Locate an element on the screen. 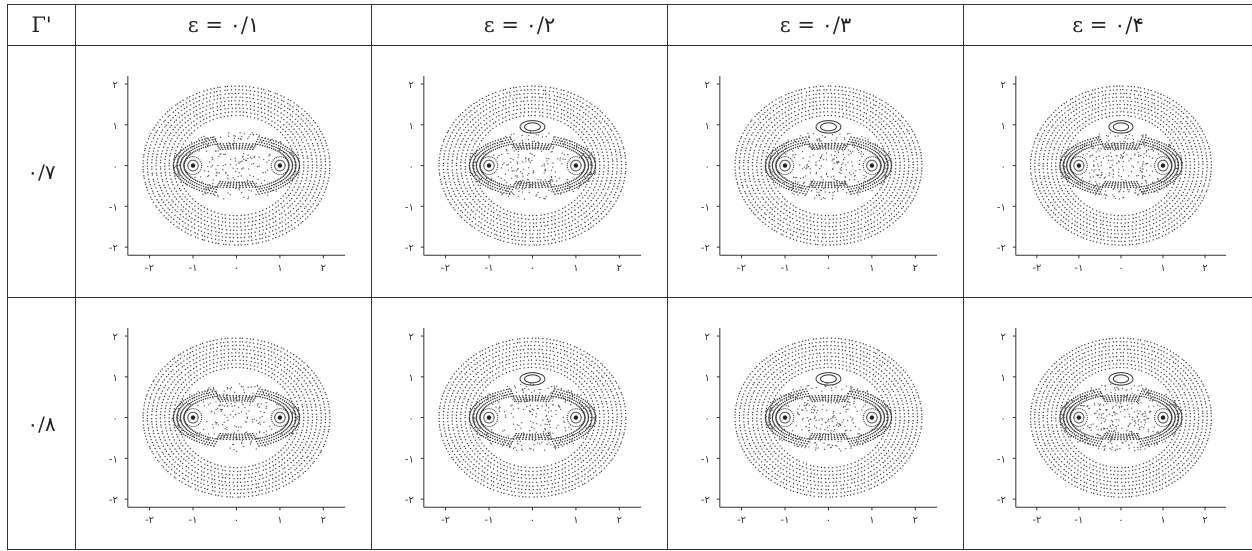  y-tick-label: ۱ is located at coordinates (707, 126).